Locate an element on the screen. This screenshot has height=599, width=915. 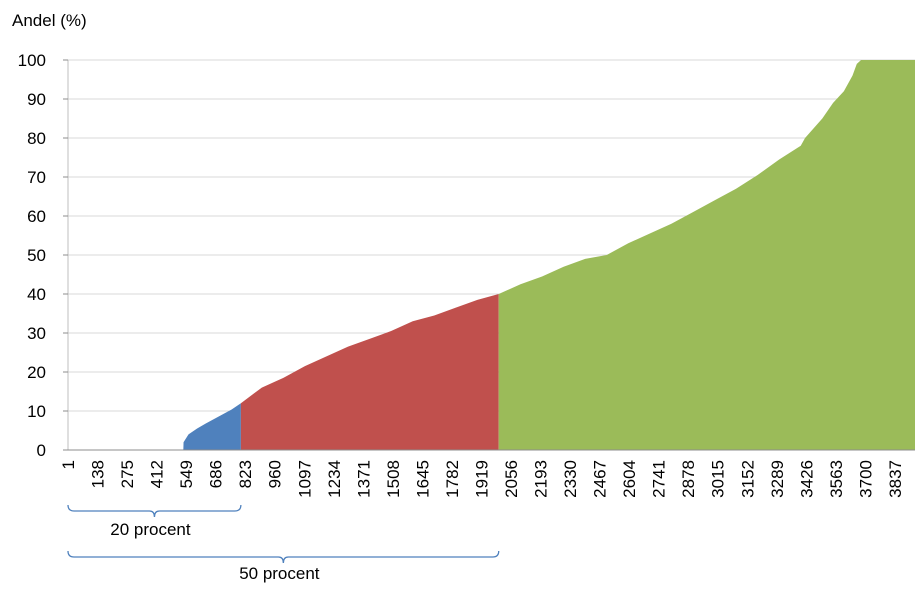
x-tick-label-549: 549 is located at coordinates (186, 474).